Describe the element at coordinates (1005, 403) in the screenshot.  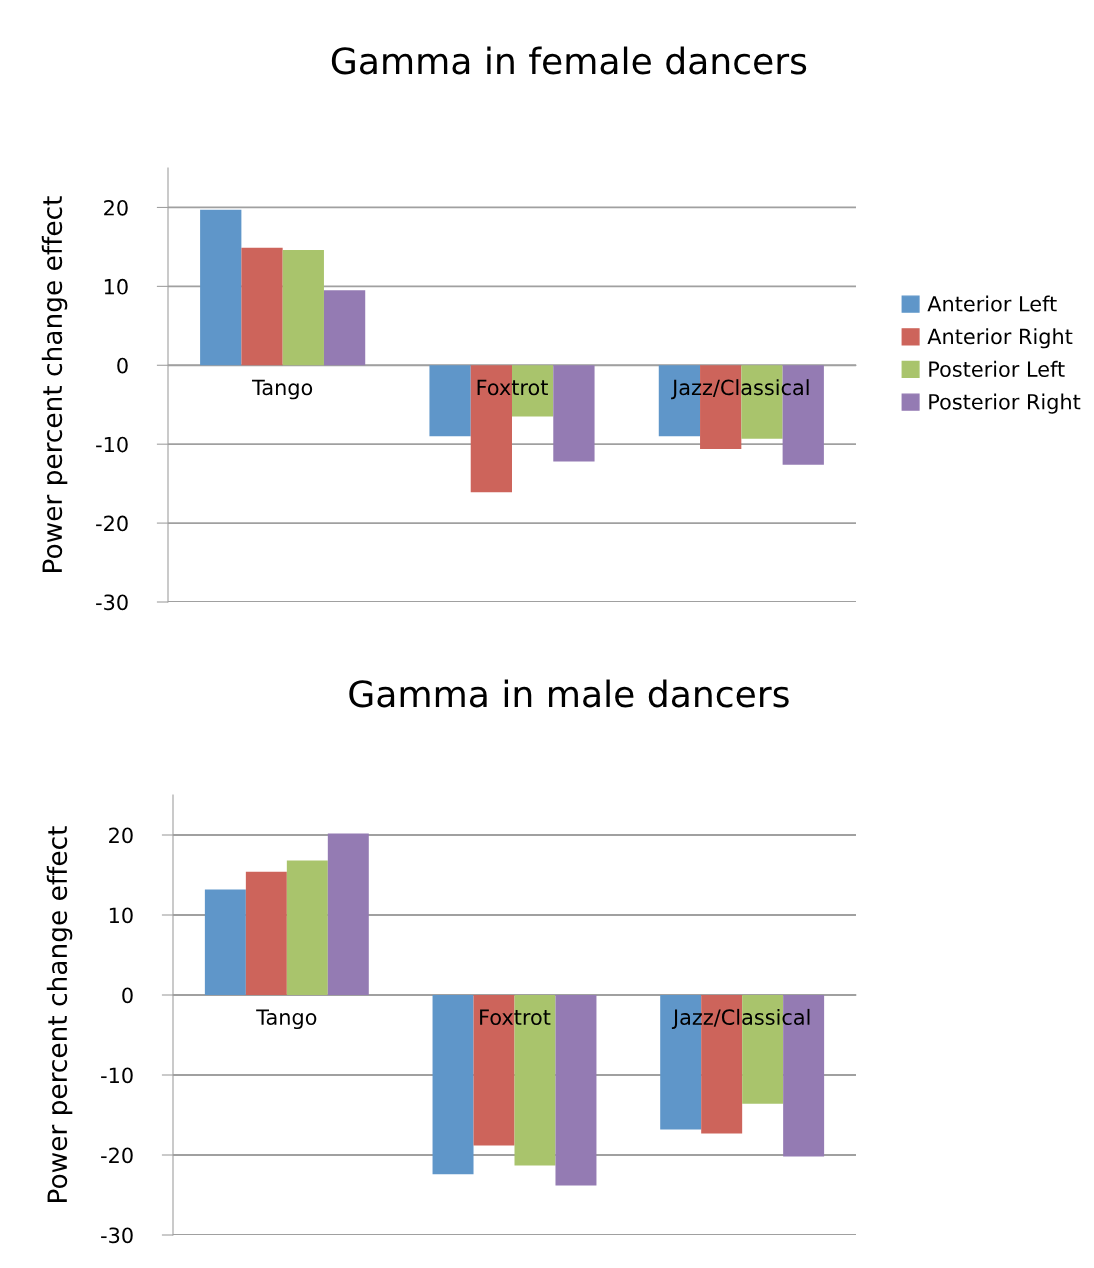
I see `legend-label: Posterior Right` at that location.